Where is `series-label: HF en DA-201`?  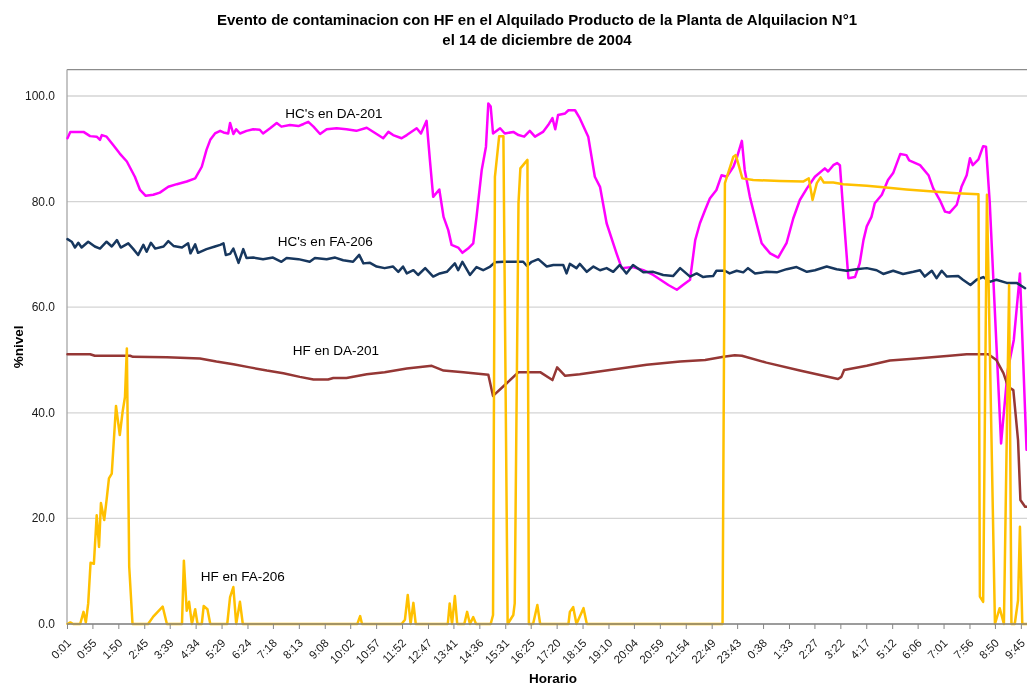
series-label: HF en DA-201 is located at coordinates (335, 350).